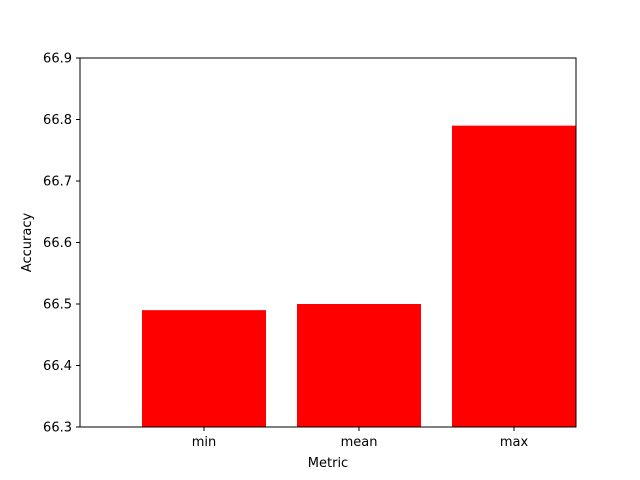 The height and width of the screenshot is (480, 640). Describe the element at coordinates (27, 243) in the screenshot. I see `y-axis-title: Accuracy` at that location.